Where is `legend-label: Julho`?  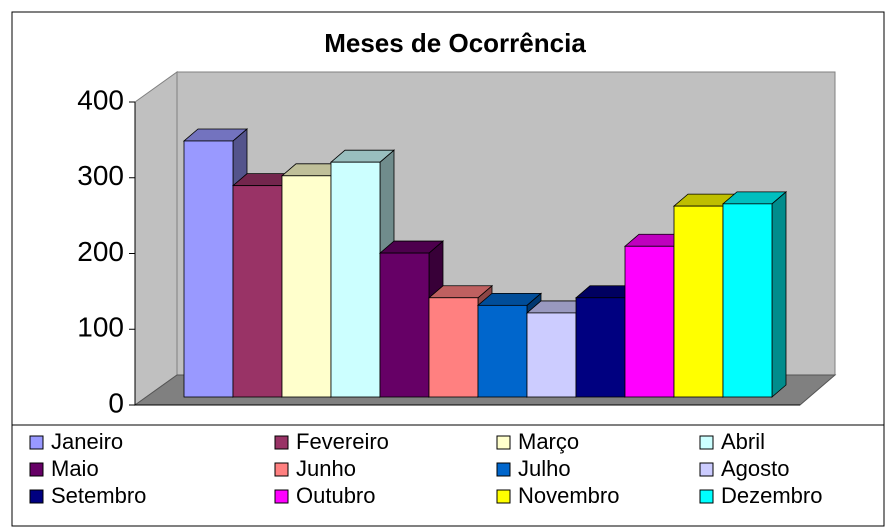
legend-label: Julho is located at coordinates (544, 468).